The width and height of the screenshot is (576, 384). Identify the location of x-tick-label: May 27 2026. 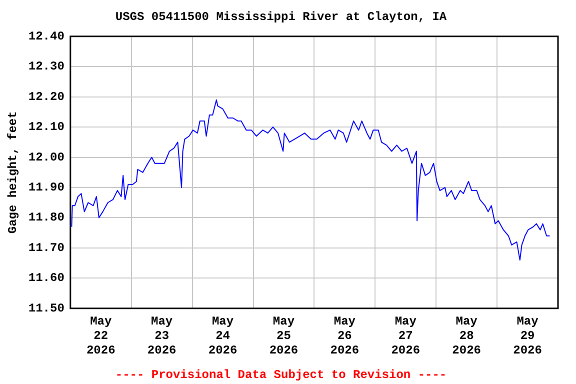
(405, 336).